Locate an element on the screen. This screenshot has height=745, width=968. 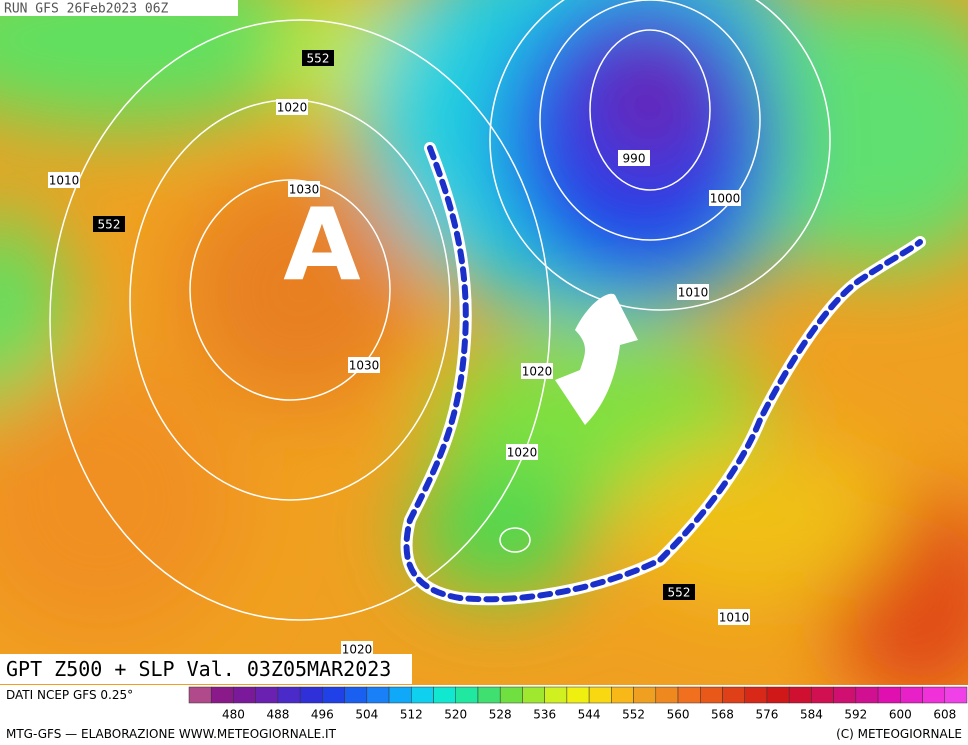
legend-label: 512 is located at coordinates (411, 715).